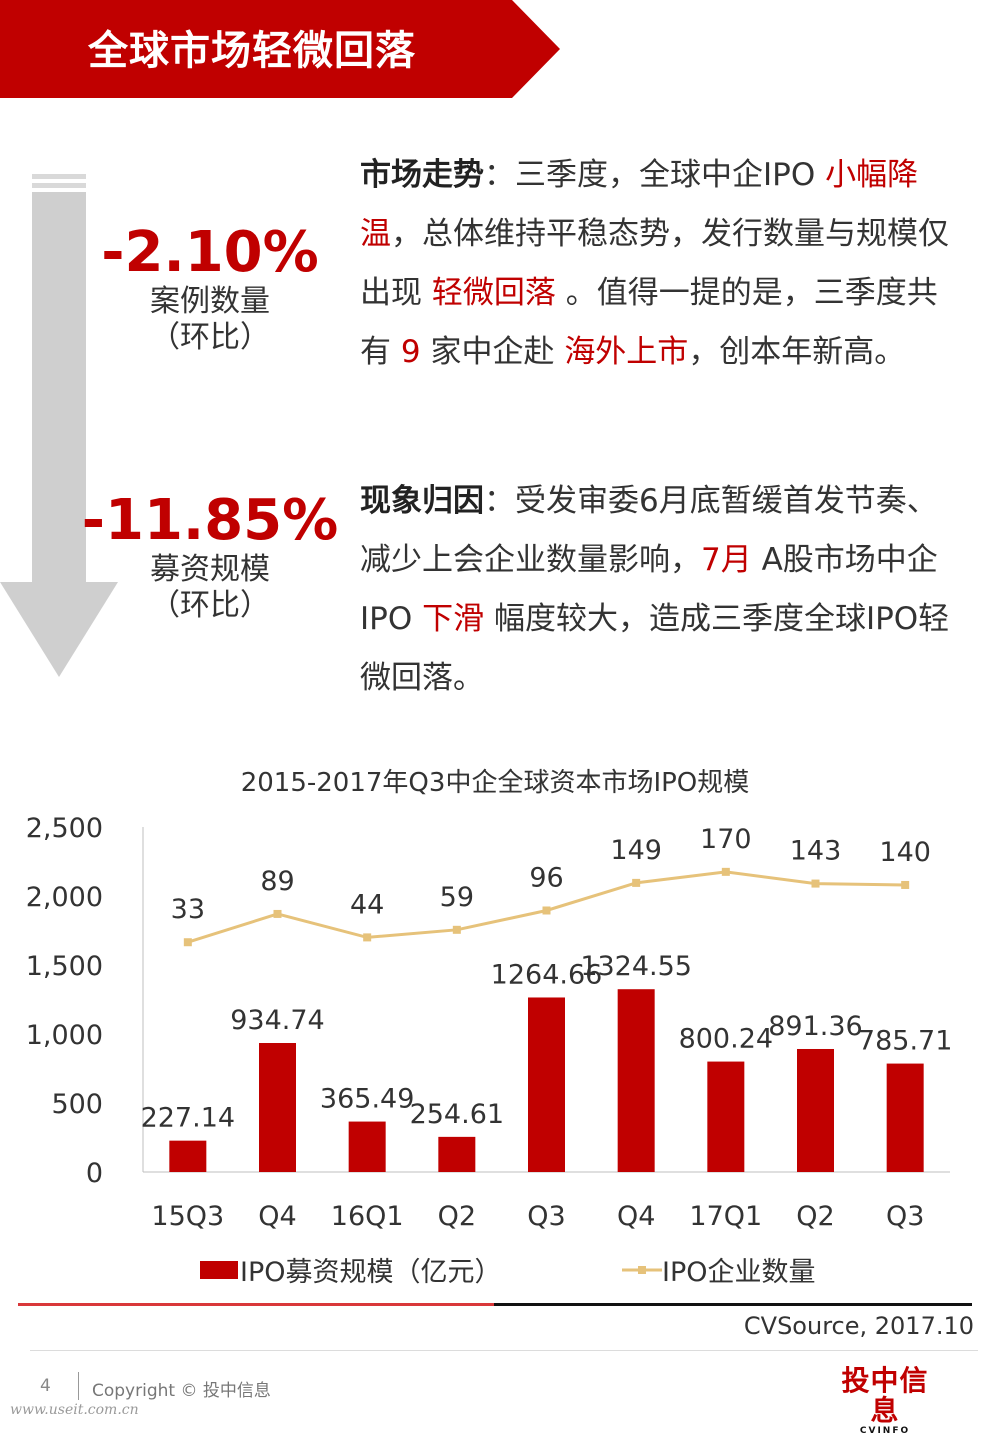 The width and height of the screenshot is (990, 1436). Describe the element at coordinates (726, 1039) in the screenshot. I see `bar-data-label: 800.24` at that location.